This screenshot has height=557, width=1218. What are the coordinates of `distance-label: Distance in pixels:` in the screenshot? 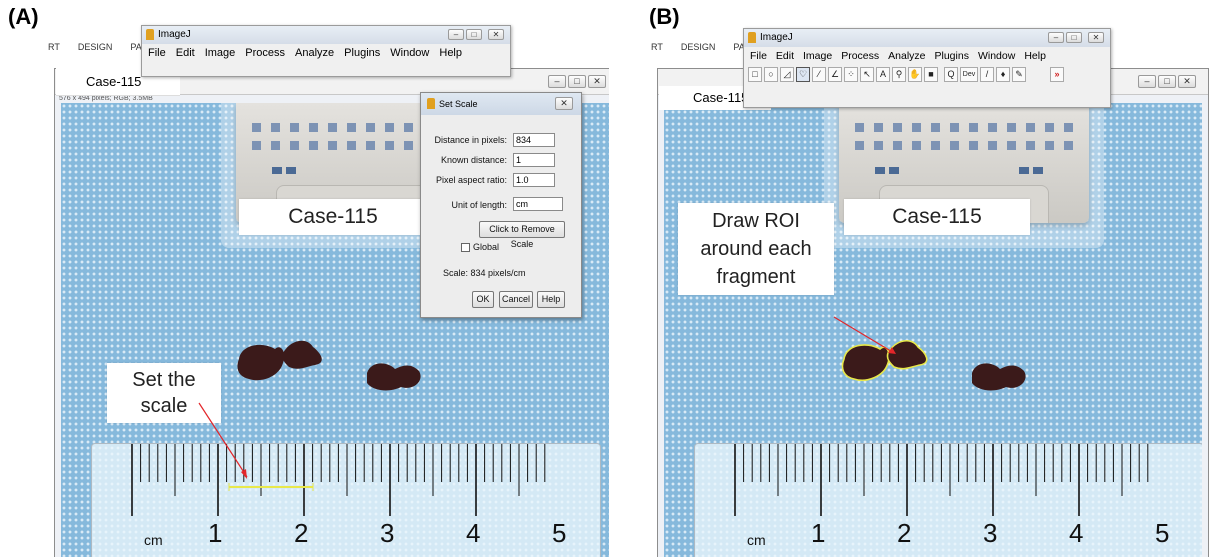 It's located at (470, 140).